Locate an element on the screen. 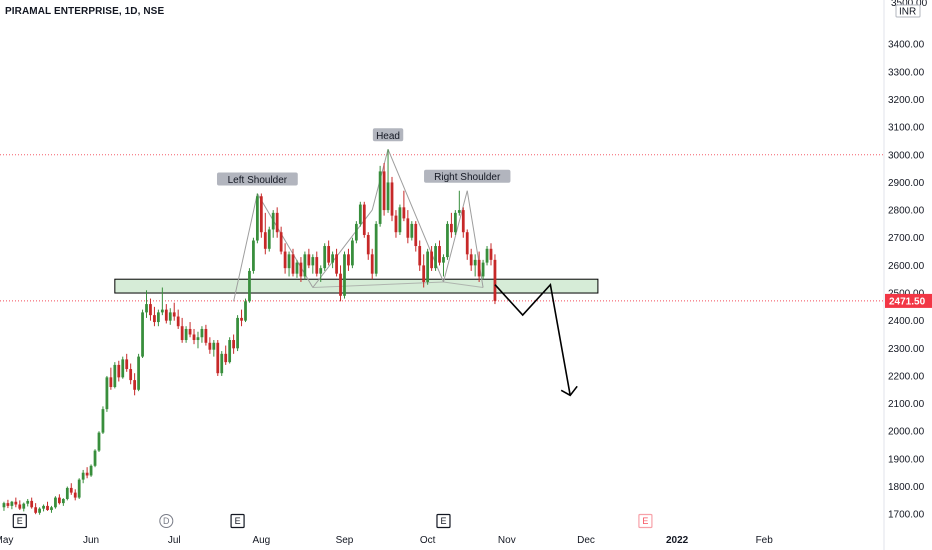 The height and width of the screenshot is (550, 932). x-tick-label: Nov is located at coordinates (507, 540).